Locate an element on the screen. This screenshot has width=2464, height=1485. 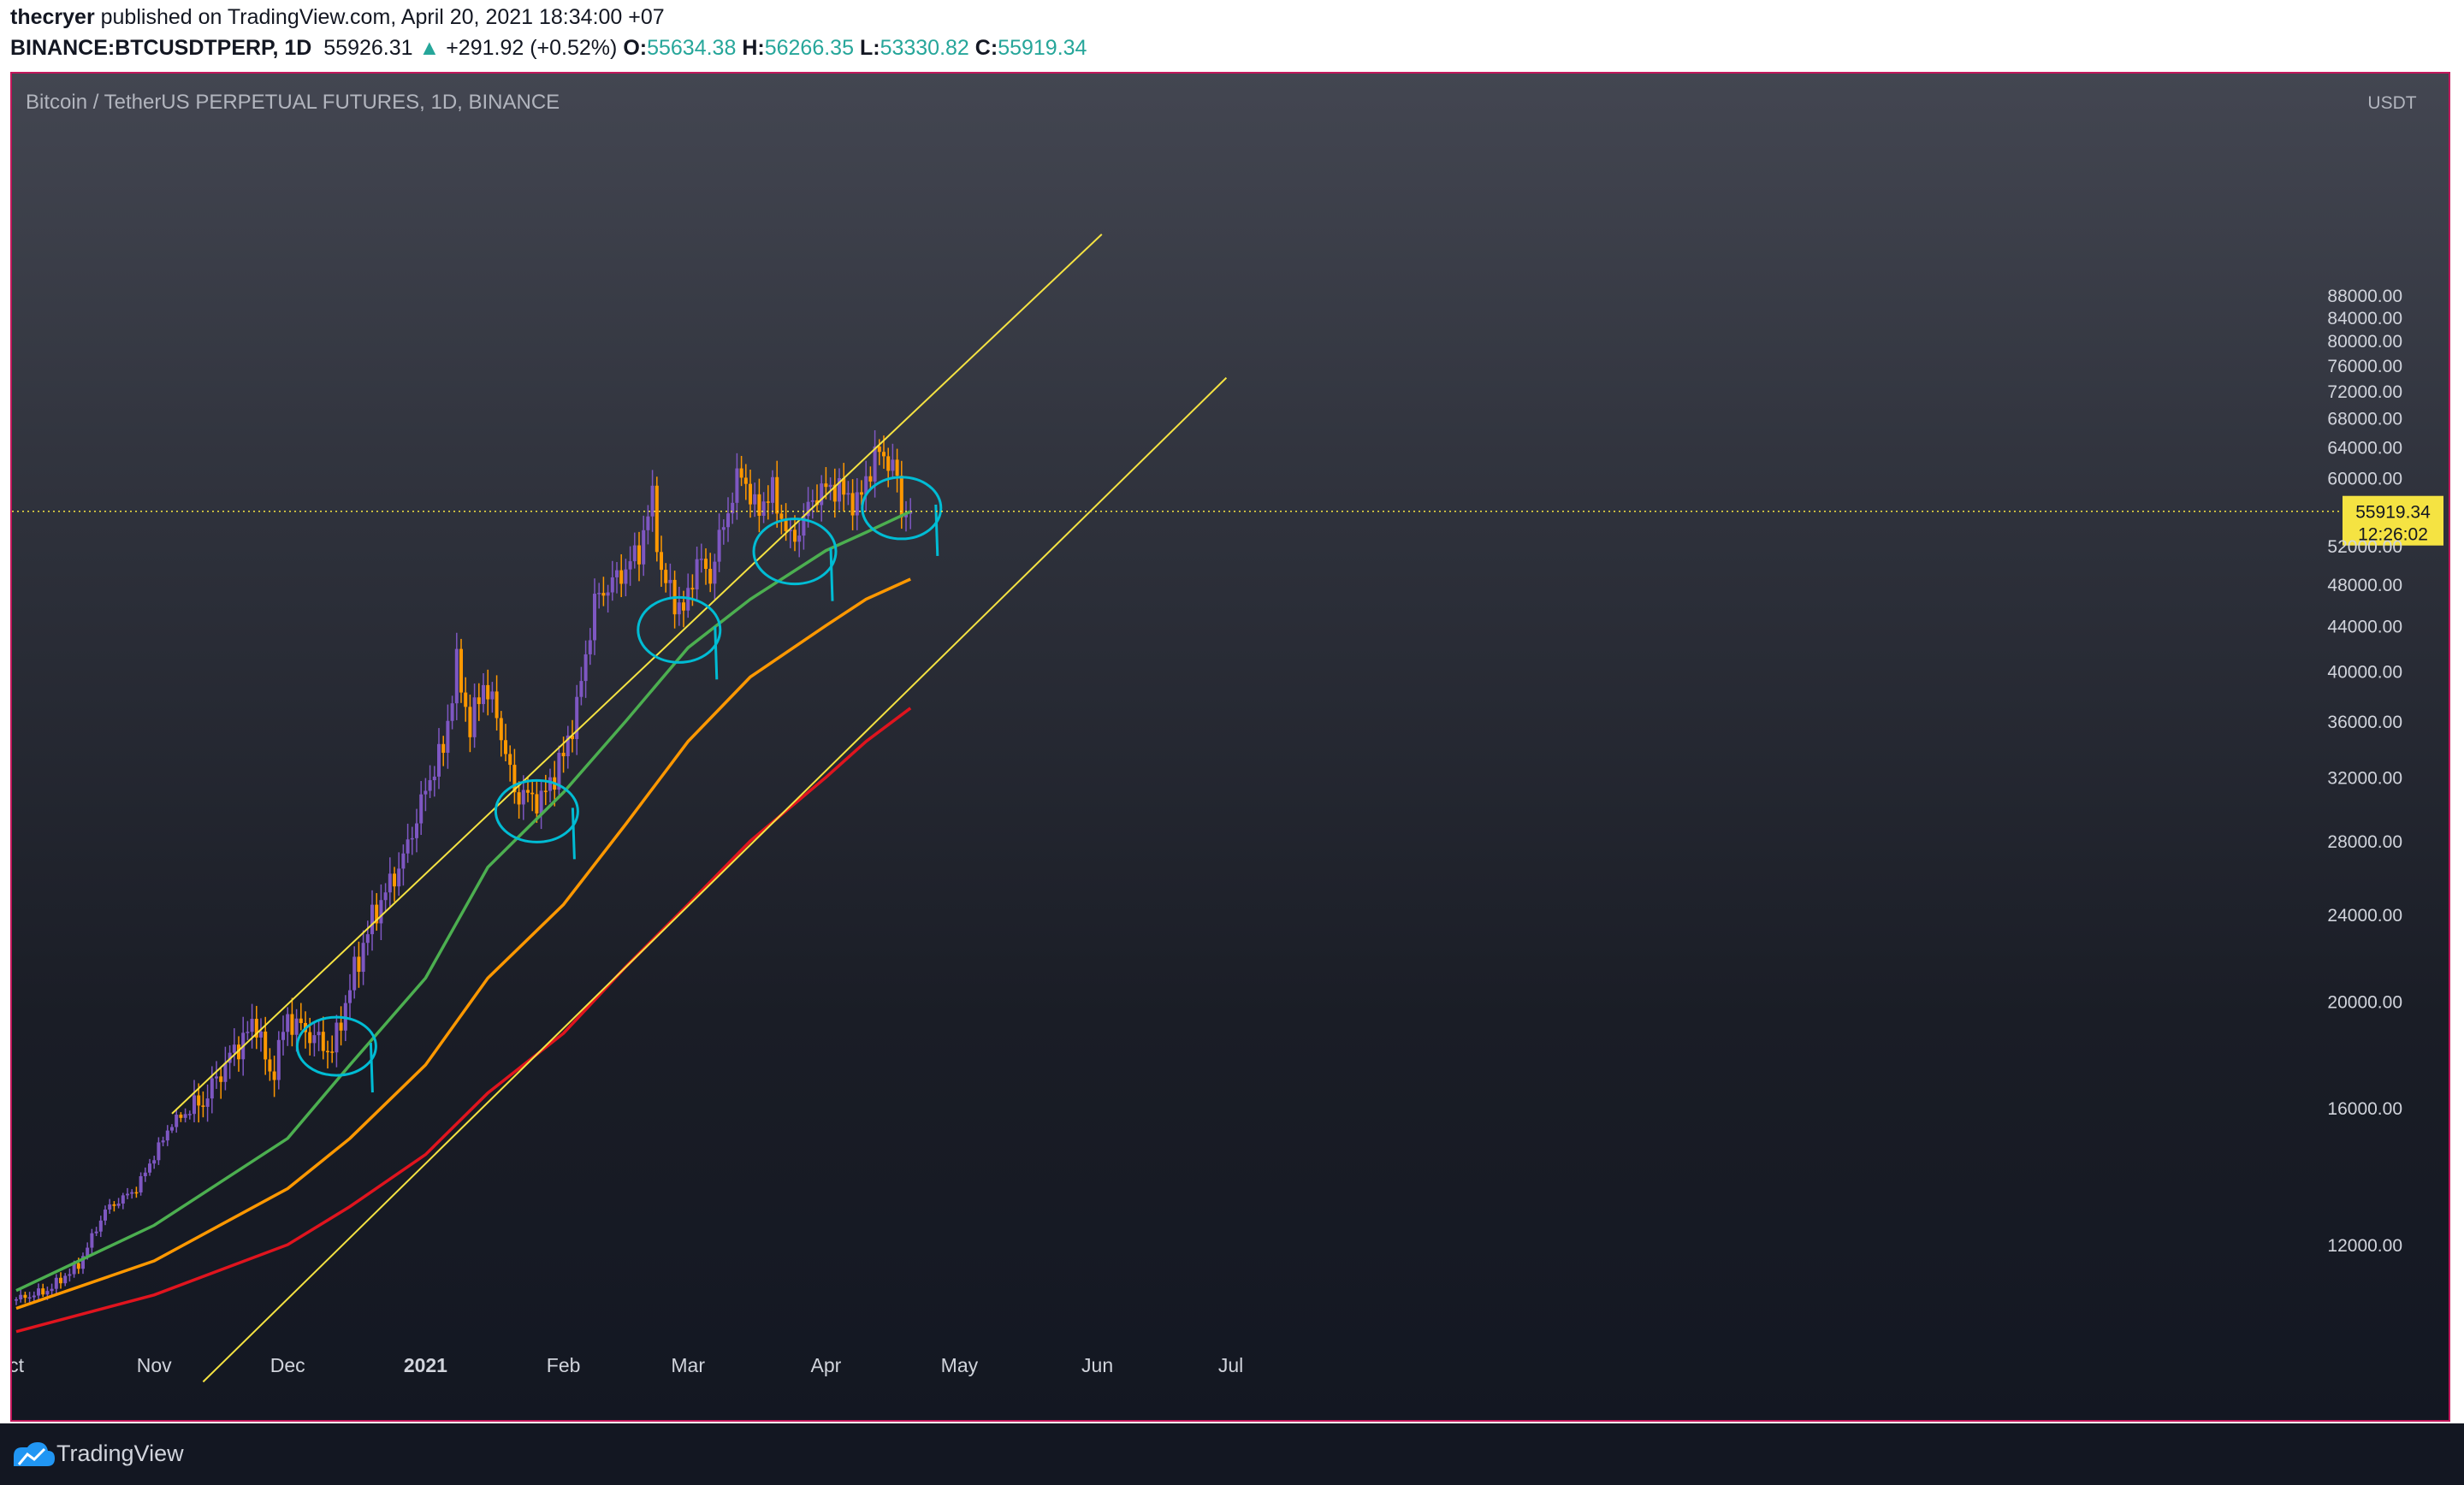
change-up-icon: ▲ is located at coordinates (429, 48).